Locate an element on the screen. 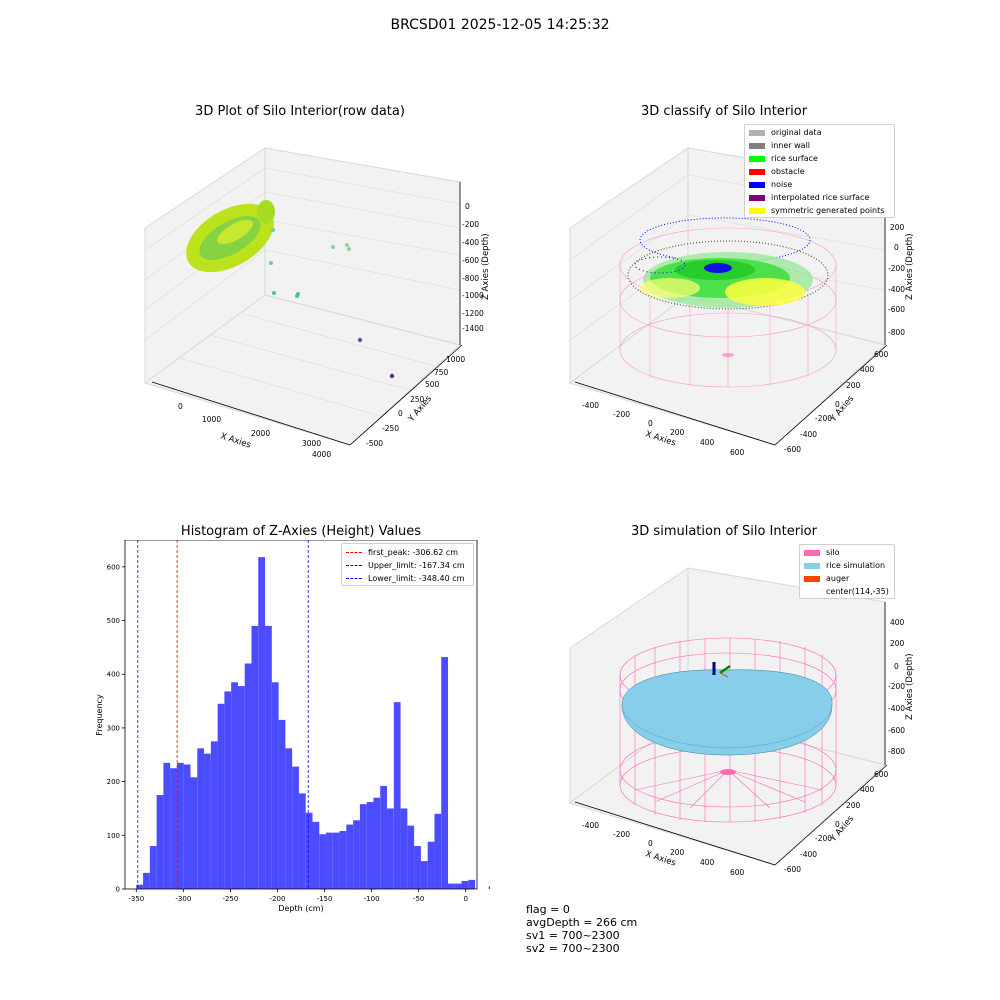 This screenshot has height=1000, width=1000. raw-y-tick: -250 is located at coordinates (390, 428).